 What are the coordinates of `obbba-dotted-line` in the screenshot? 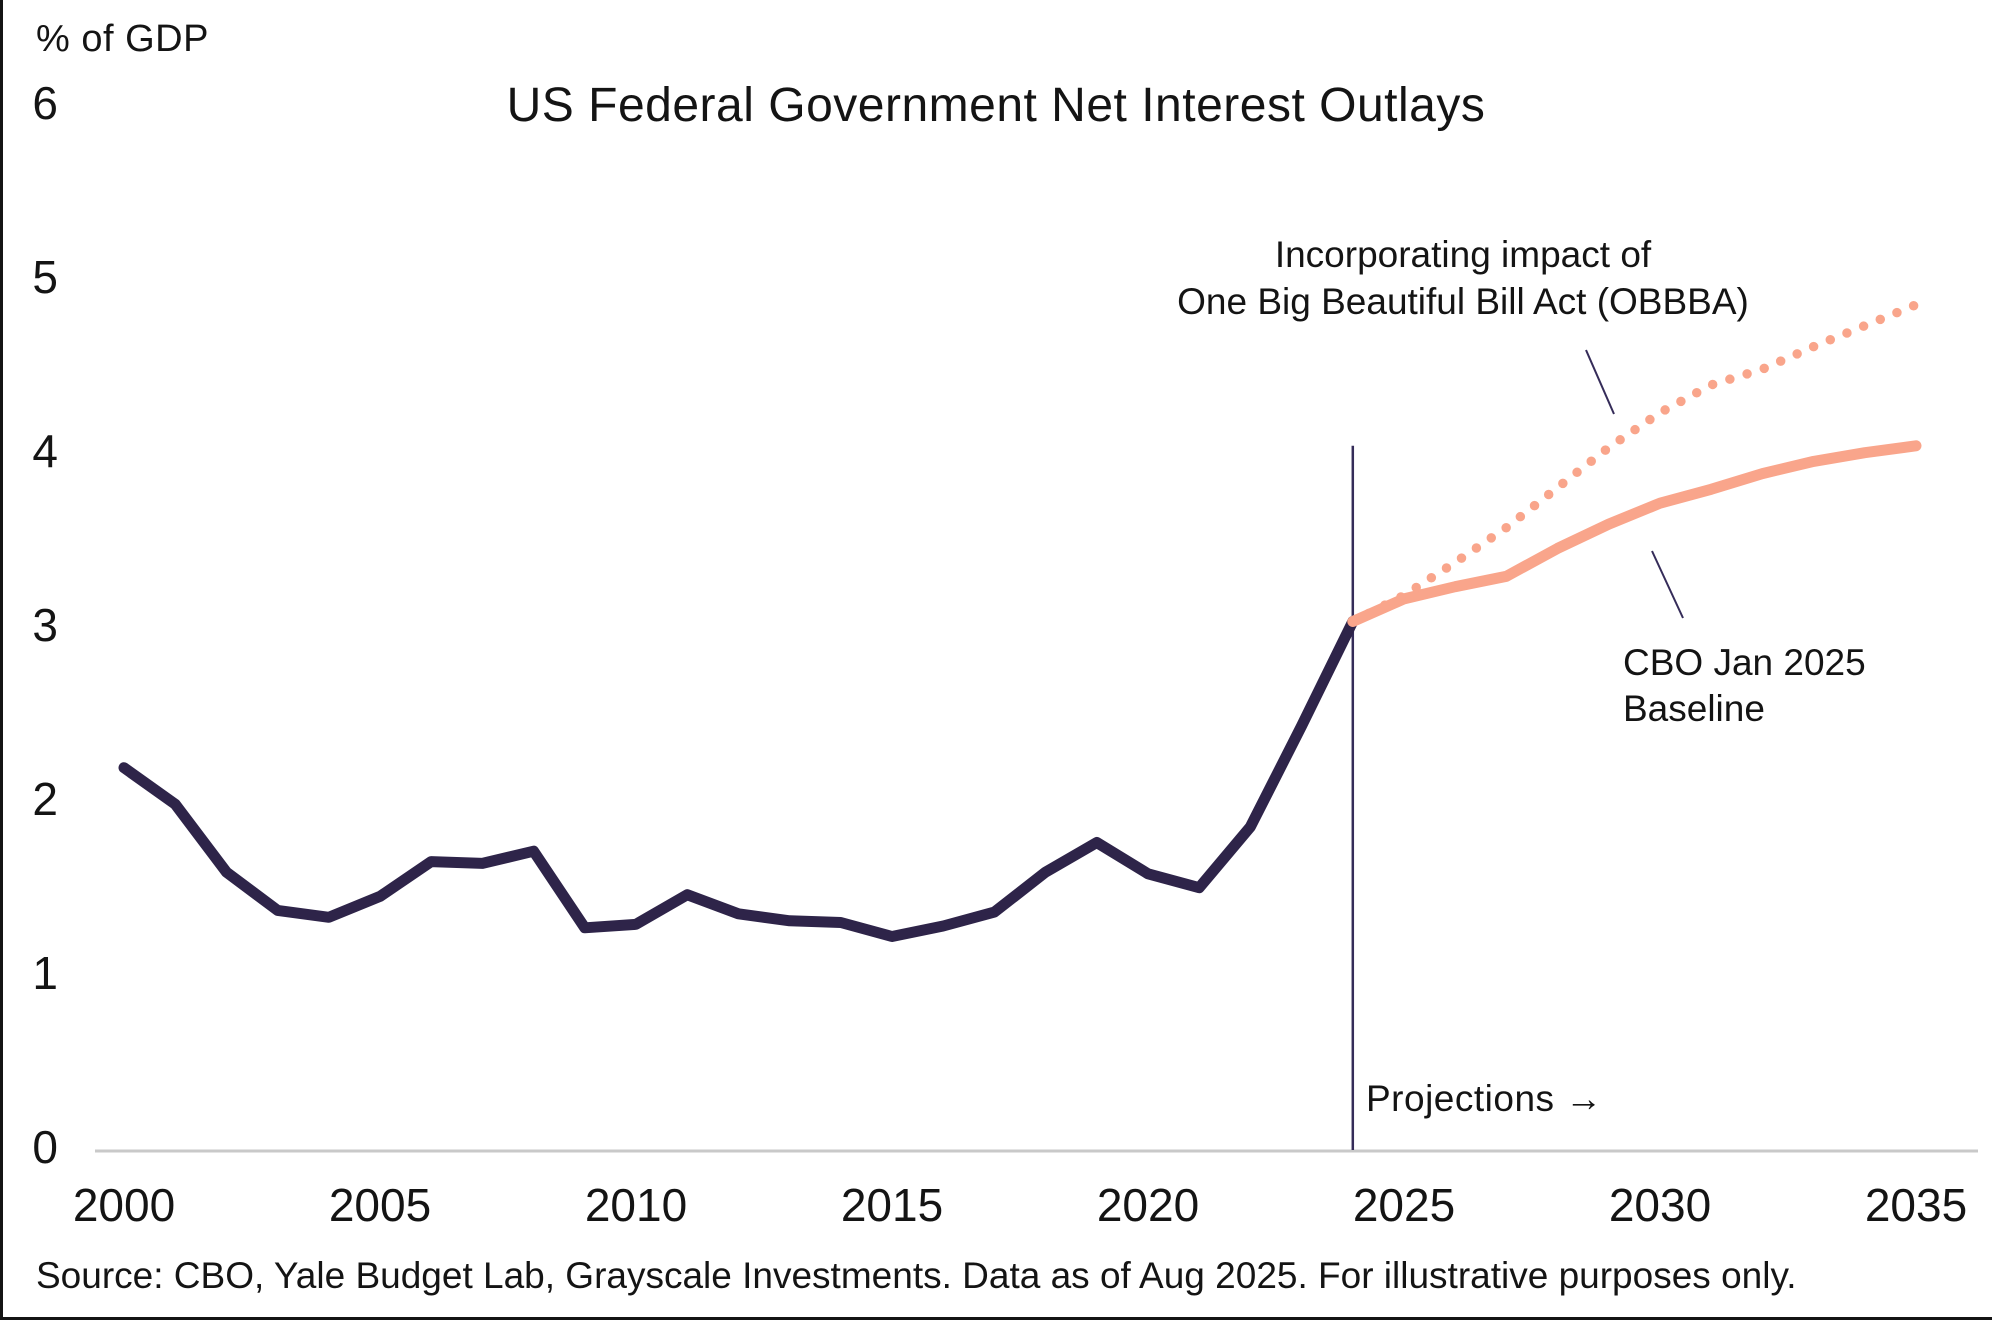 It's located at (1634, 463).